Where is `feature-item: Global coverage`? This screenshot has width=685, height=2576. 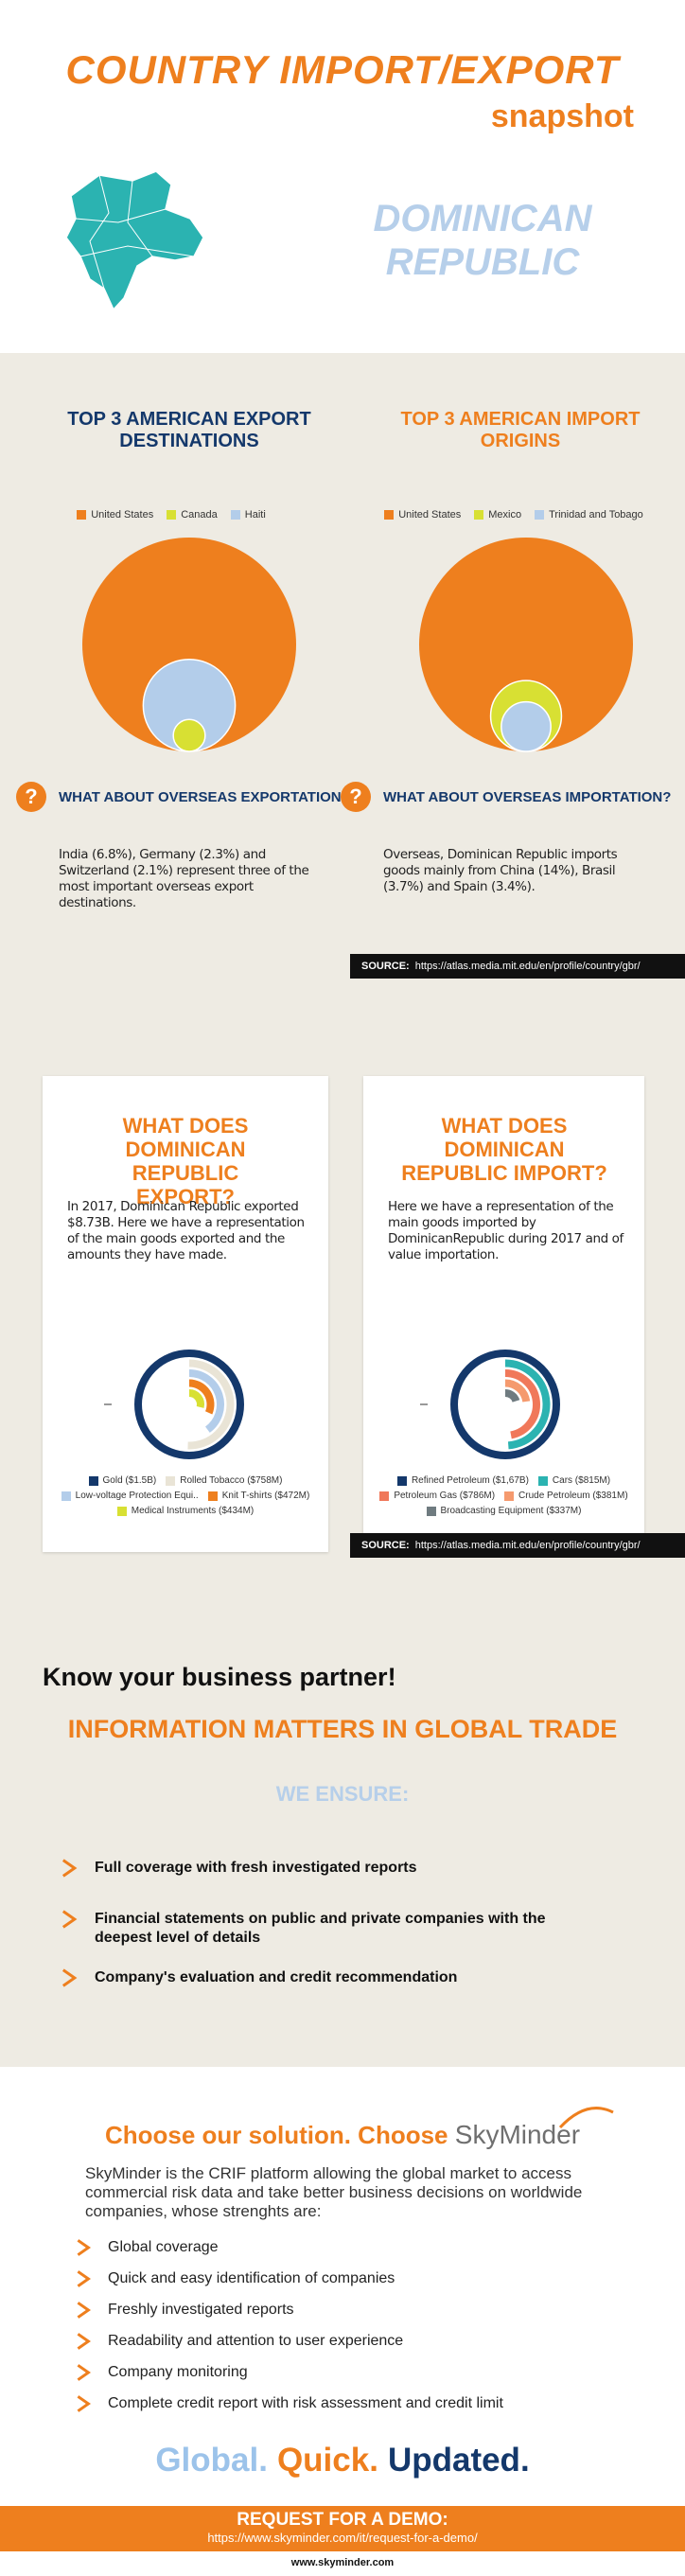 feature-item: Global coverage is located at coordinates (357, 2247).